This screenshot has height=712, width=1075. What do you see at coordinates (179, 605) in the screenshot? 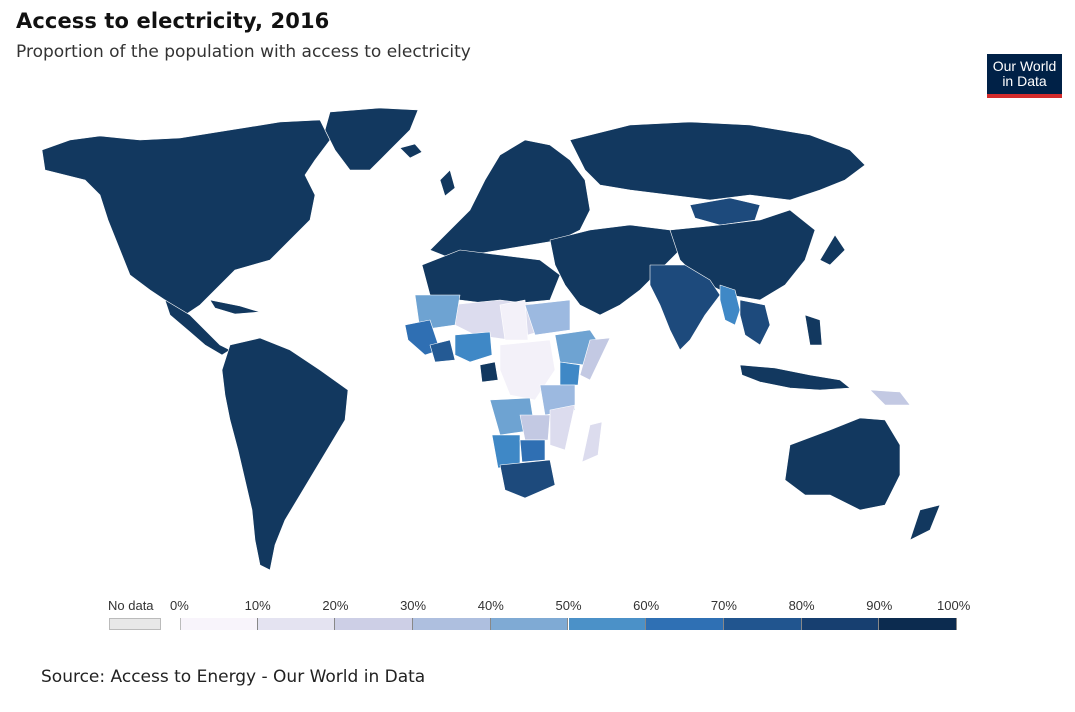
I see `legend-tick-label: 0%` at bounding box center [179, 605].